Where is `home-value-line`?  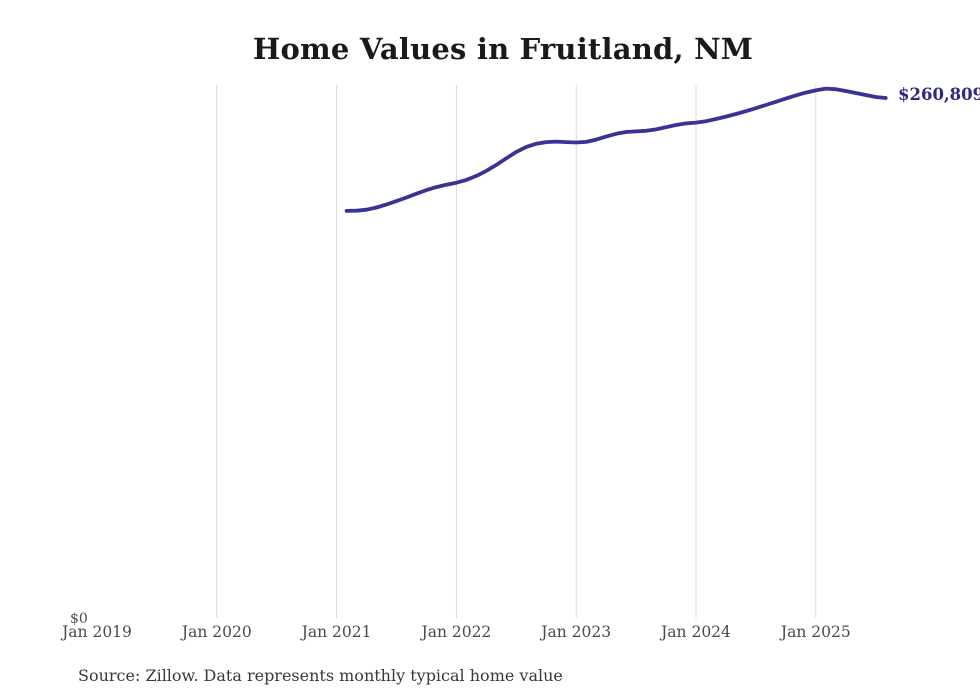 home-value-line is located at coordinates (616, 149).